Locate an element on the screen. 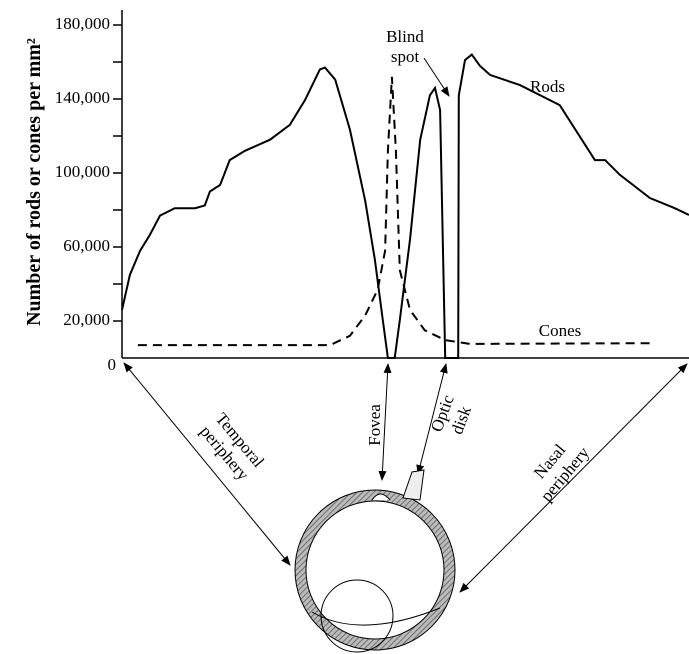  annotation: Fovea is located at coordinates (374, 425).